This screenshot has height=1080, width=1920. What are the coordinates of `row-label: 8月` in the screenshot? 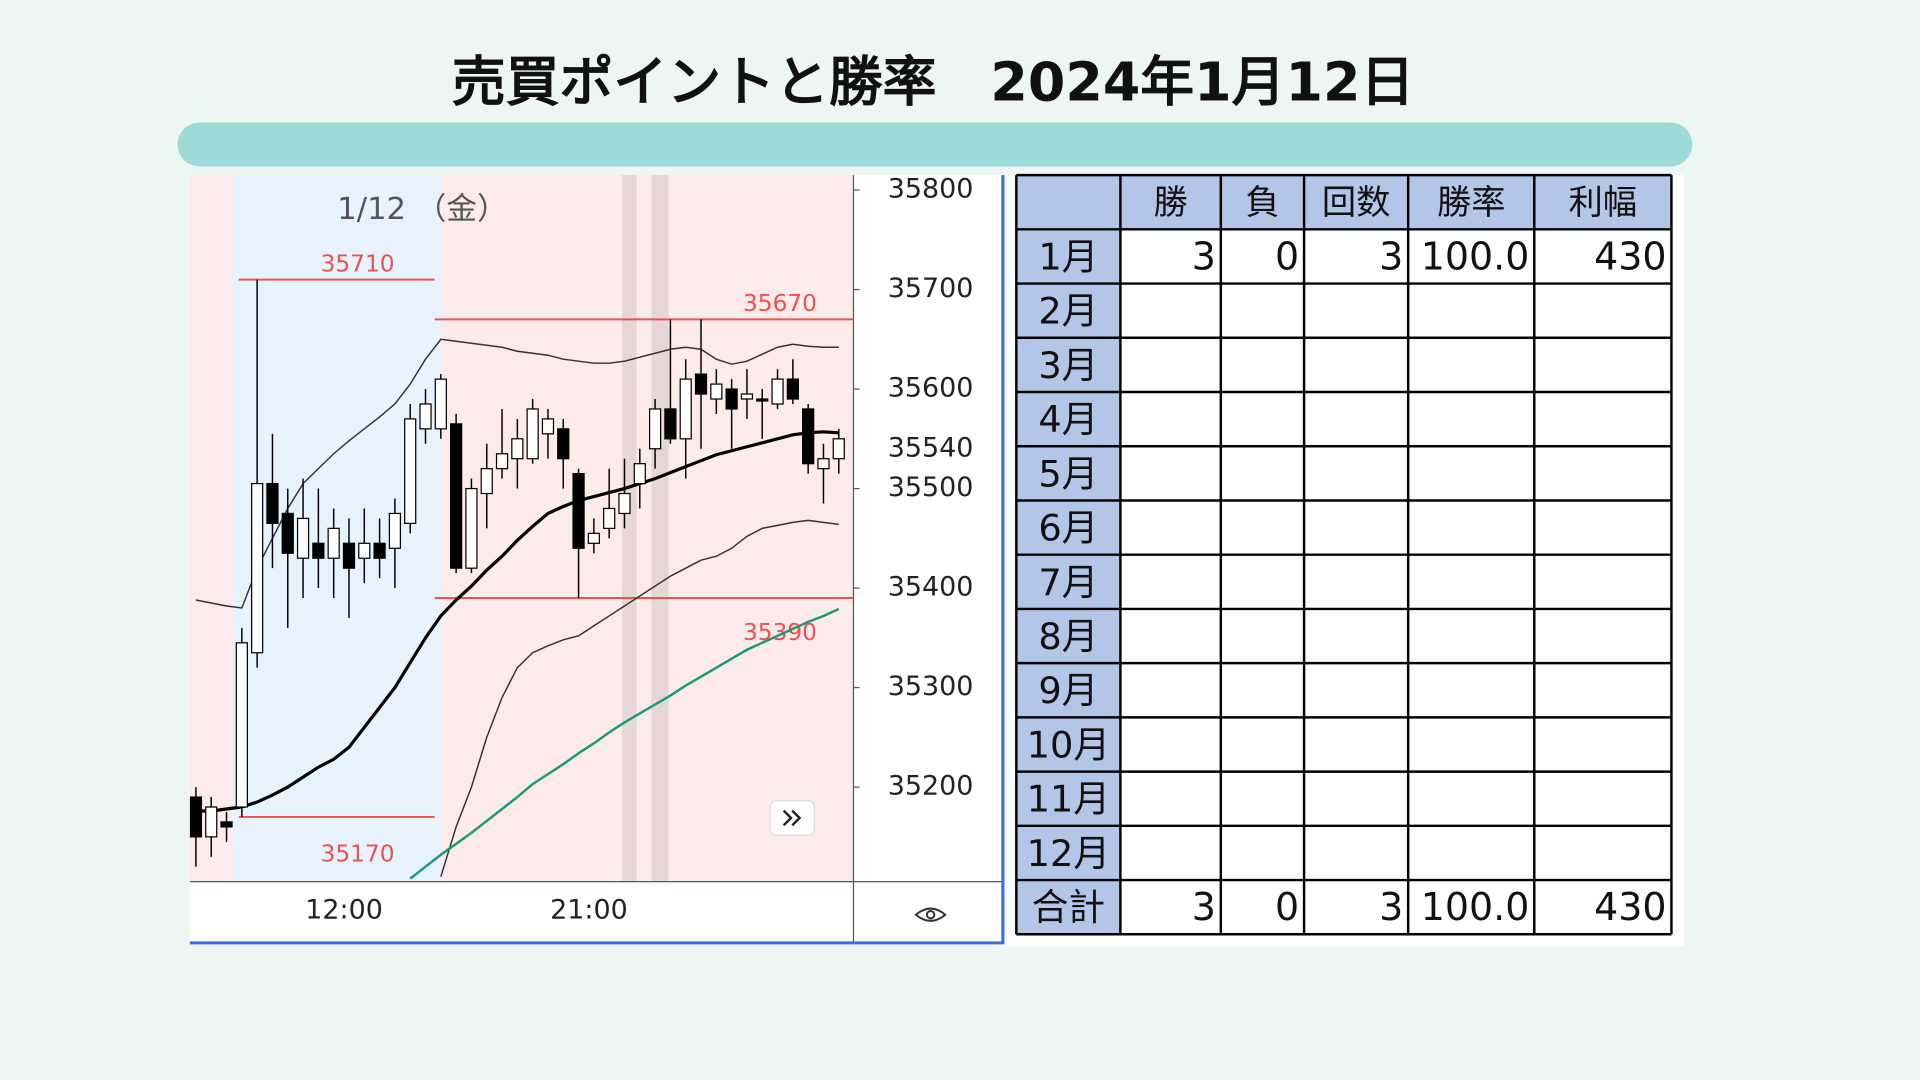 It's located at (1068, 636).